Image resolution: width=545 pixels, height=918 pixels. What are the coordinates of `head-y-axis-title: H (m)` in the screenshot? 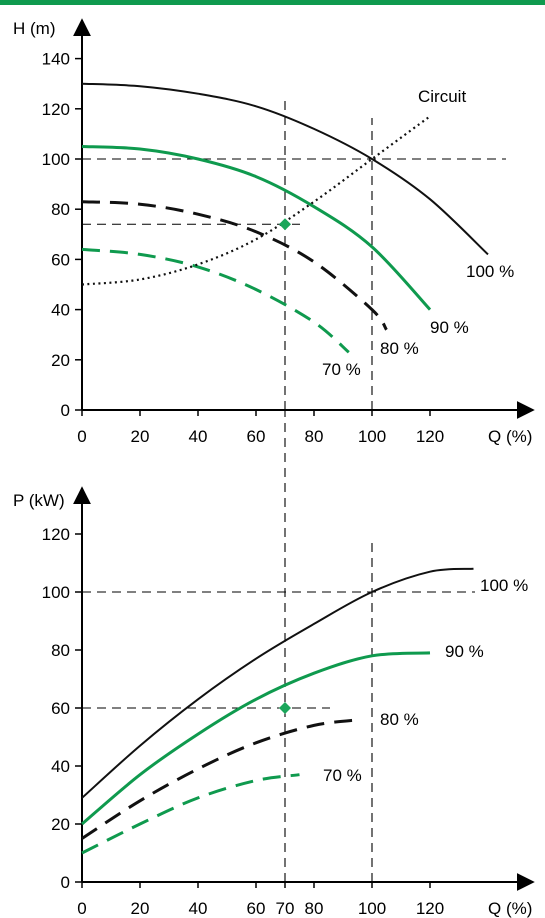 It's located at (34, 28).